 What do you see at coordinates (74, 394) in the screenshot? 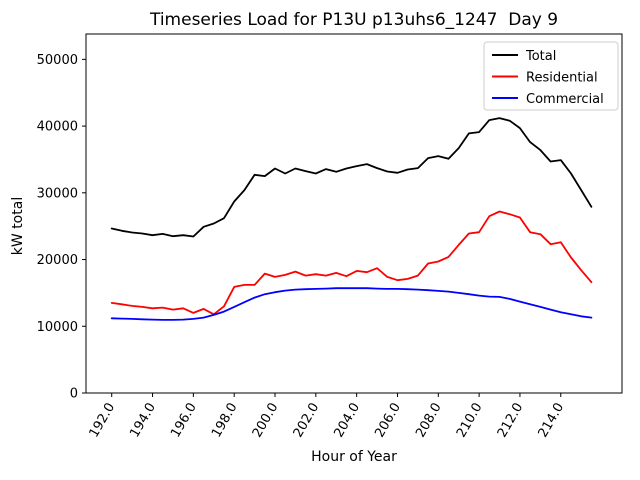
I see `y-tick-label: 0` at bounding box center [74, 394].